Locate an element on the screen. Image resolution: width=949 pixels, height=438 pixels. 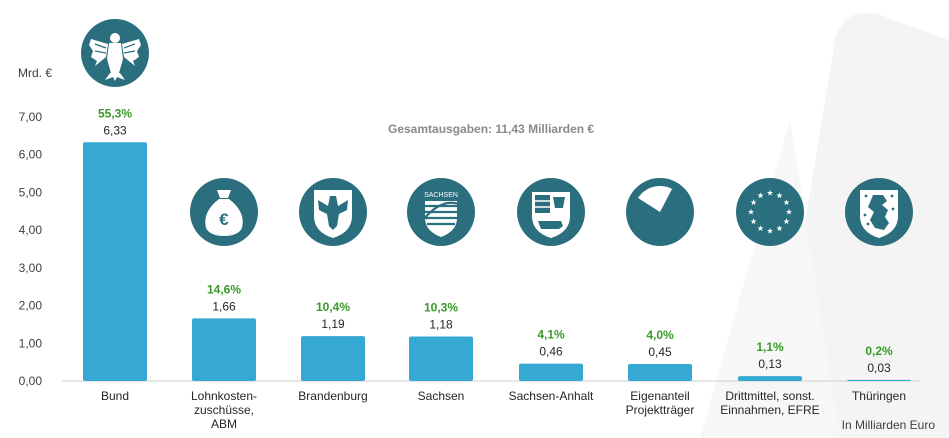
category-label: Einnahmen, EFRE is located at coordinates (769, 410).